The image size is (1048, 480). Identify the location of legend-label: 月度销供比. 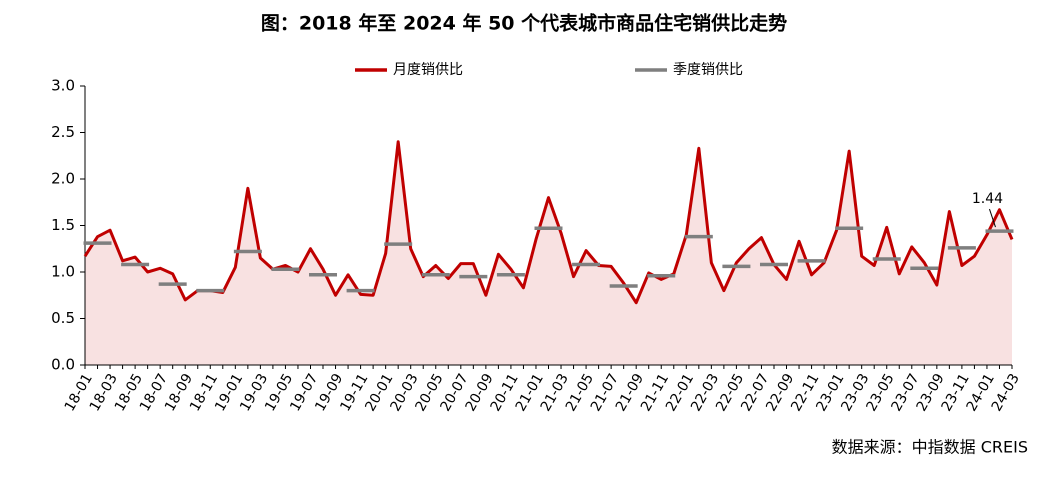
(428, 70).